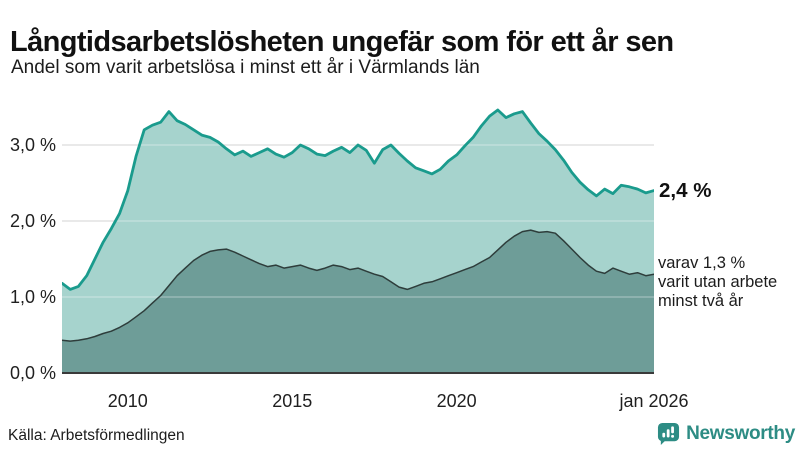 The image size is (800, 450). What do you see at coordinates (669, 434) in the screenshot?
I see `newsworthy-icon` at bounding box center [669, 434].